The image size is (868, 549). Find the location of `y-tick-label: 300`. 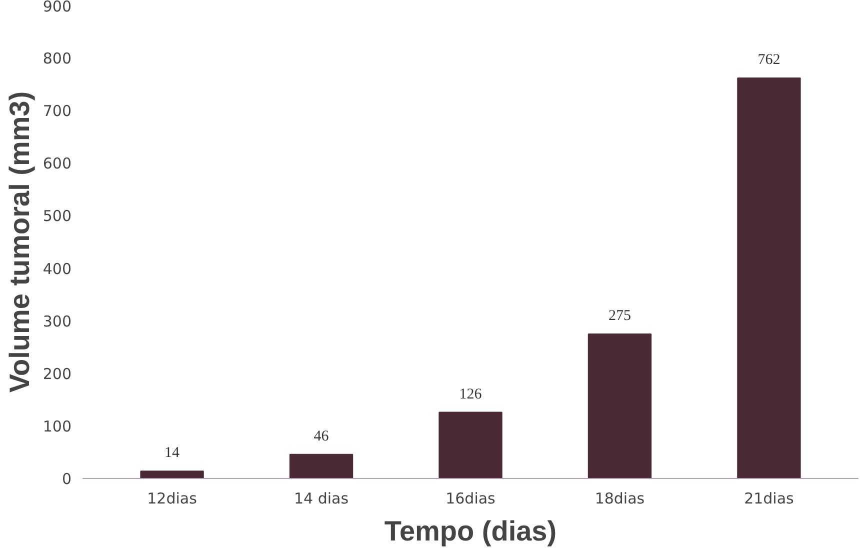

y-tick-label: 300 is located at coordinates (57, 321).